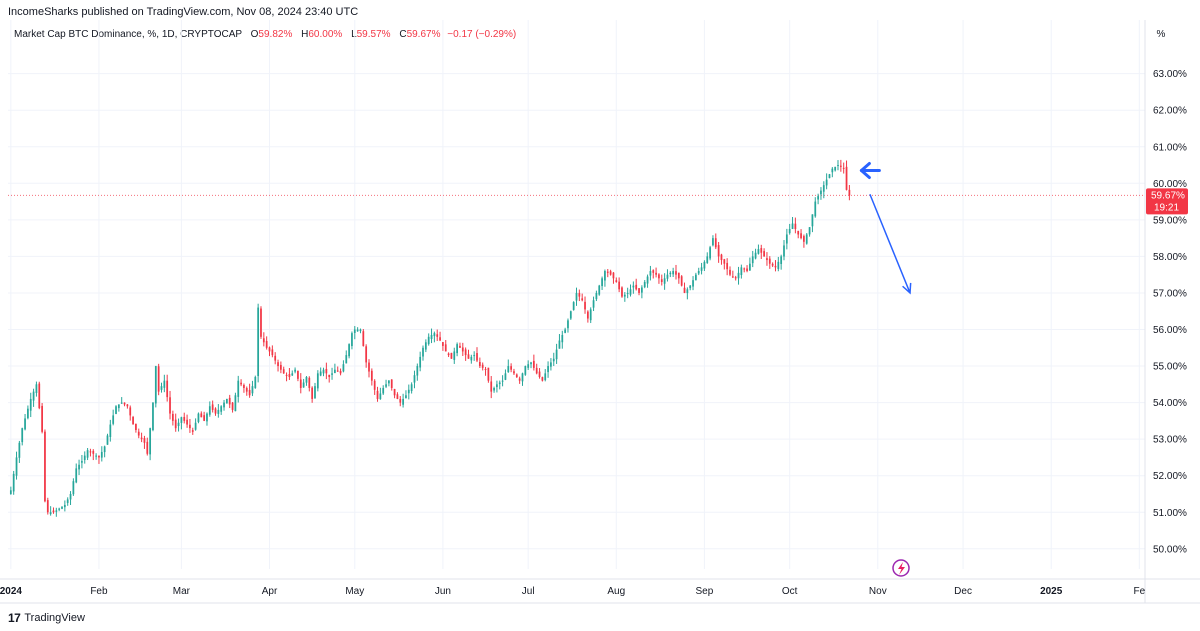 This screenshot has width=1200, height=631. I want to click on x-tick-label: Fe, so click(1139, 591).